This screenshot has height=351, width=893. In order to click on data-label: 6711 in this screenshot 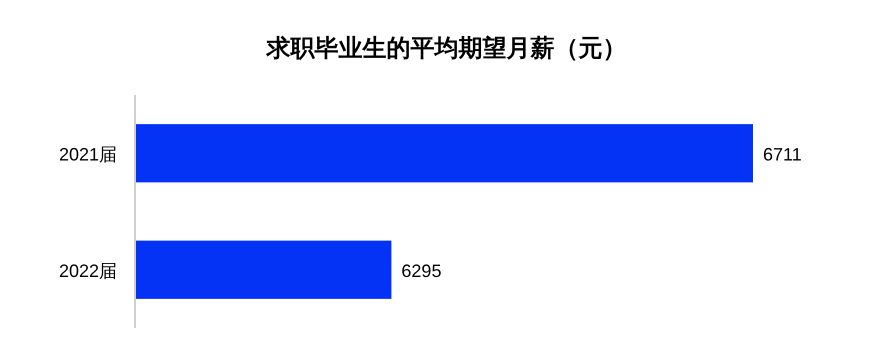, I will do `click(782, 154)`.